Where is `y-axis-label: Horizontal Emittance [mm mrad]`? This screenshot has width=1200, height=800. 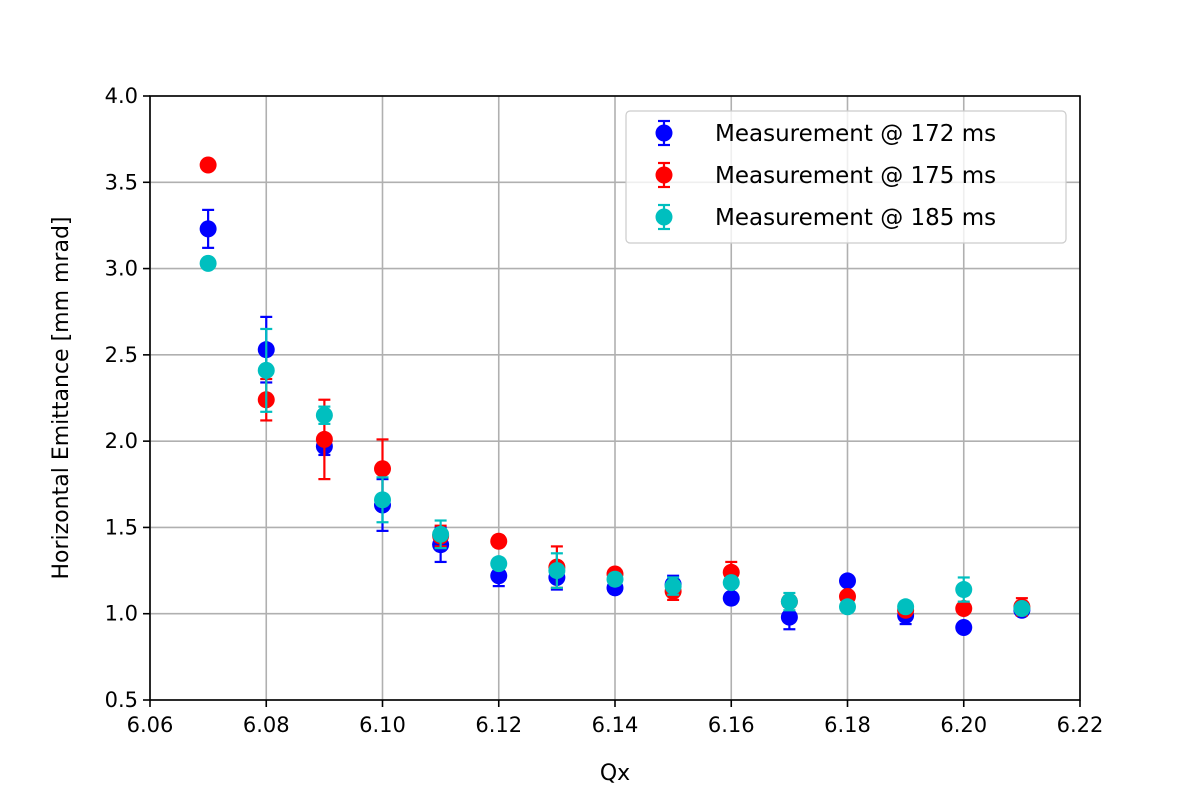
y-axis-label: Horizontal Emittance [mm mrad] is located at coordinates (61, 397).